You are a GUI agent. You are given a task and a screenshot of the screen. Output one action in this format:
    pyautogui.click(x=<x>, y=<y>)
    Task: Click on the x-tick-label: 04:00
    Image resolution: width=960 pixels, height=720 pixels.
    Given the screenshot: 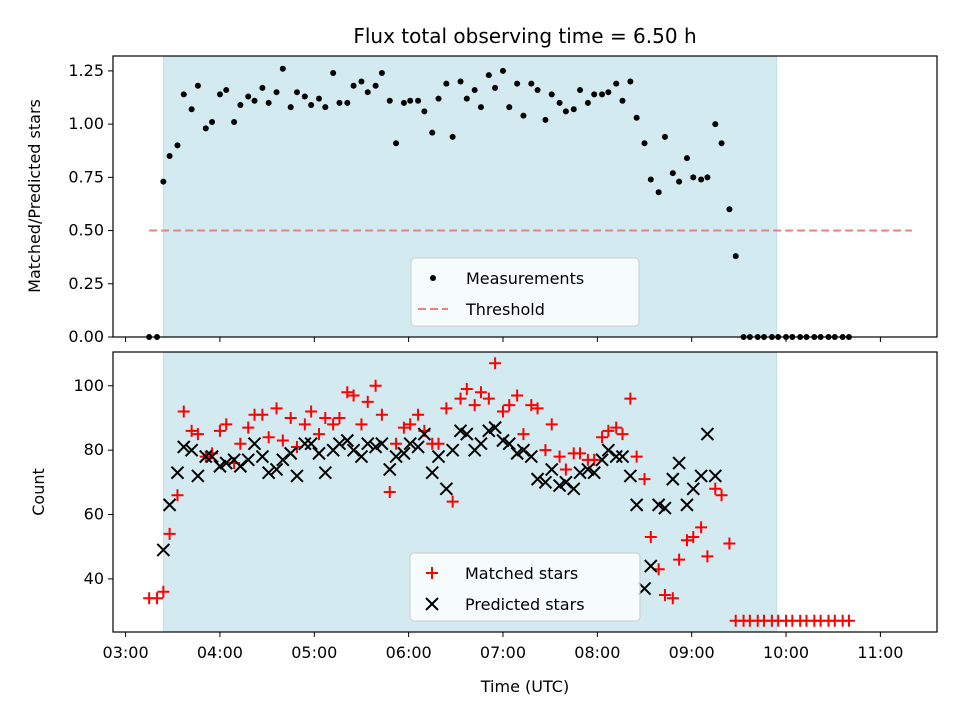 What is the action you would take?
    pyautogui.click(x=220, y=652)
    